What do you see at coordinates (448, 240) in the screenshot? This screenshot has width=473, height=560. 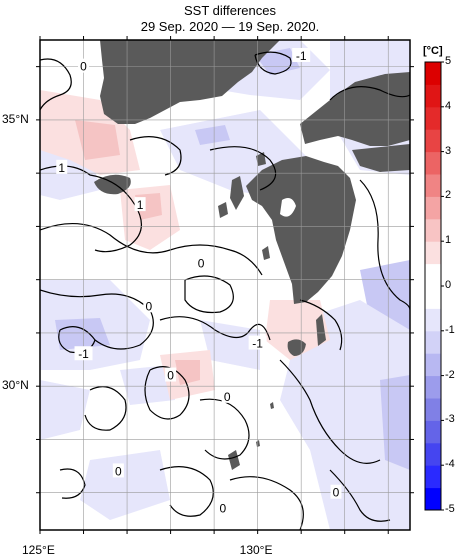 I see `colorbar-tick-label: 1` at bounding box center [448, 240].